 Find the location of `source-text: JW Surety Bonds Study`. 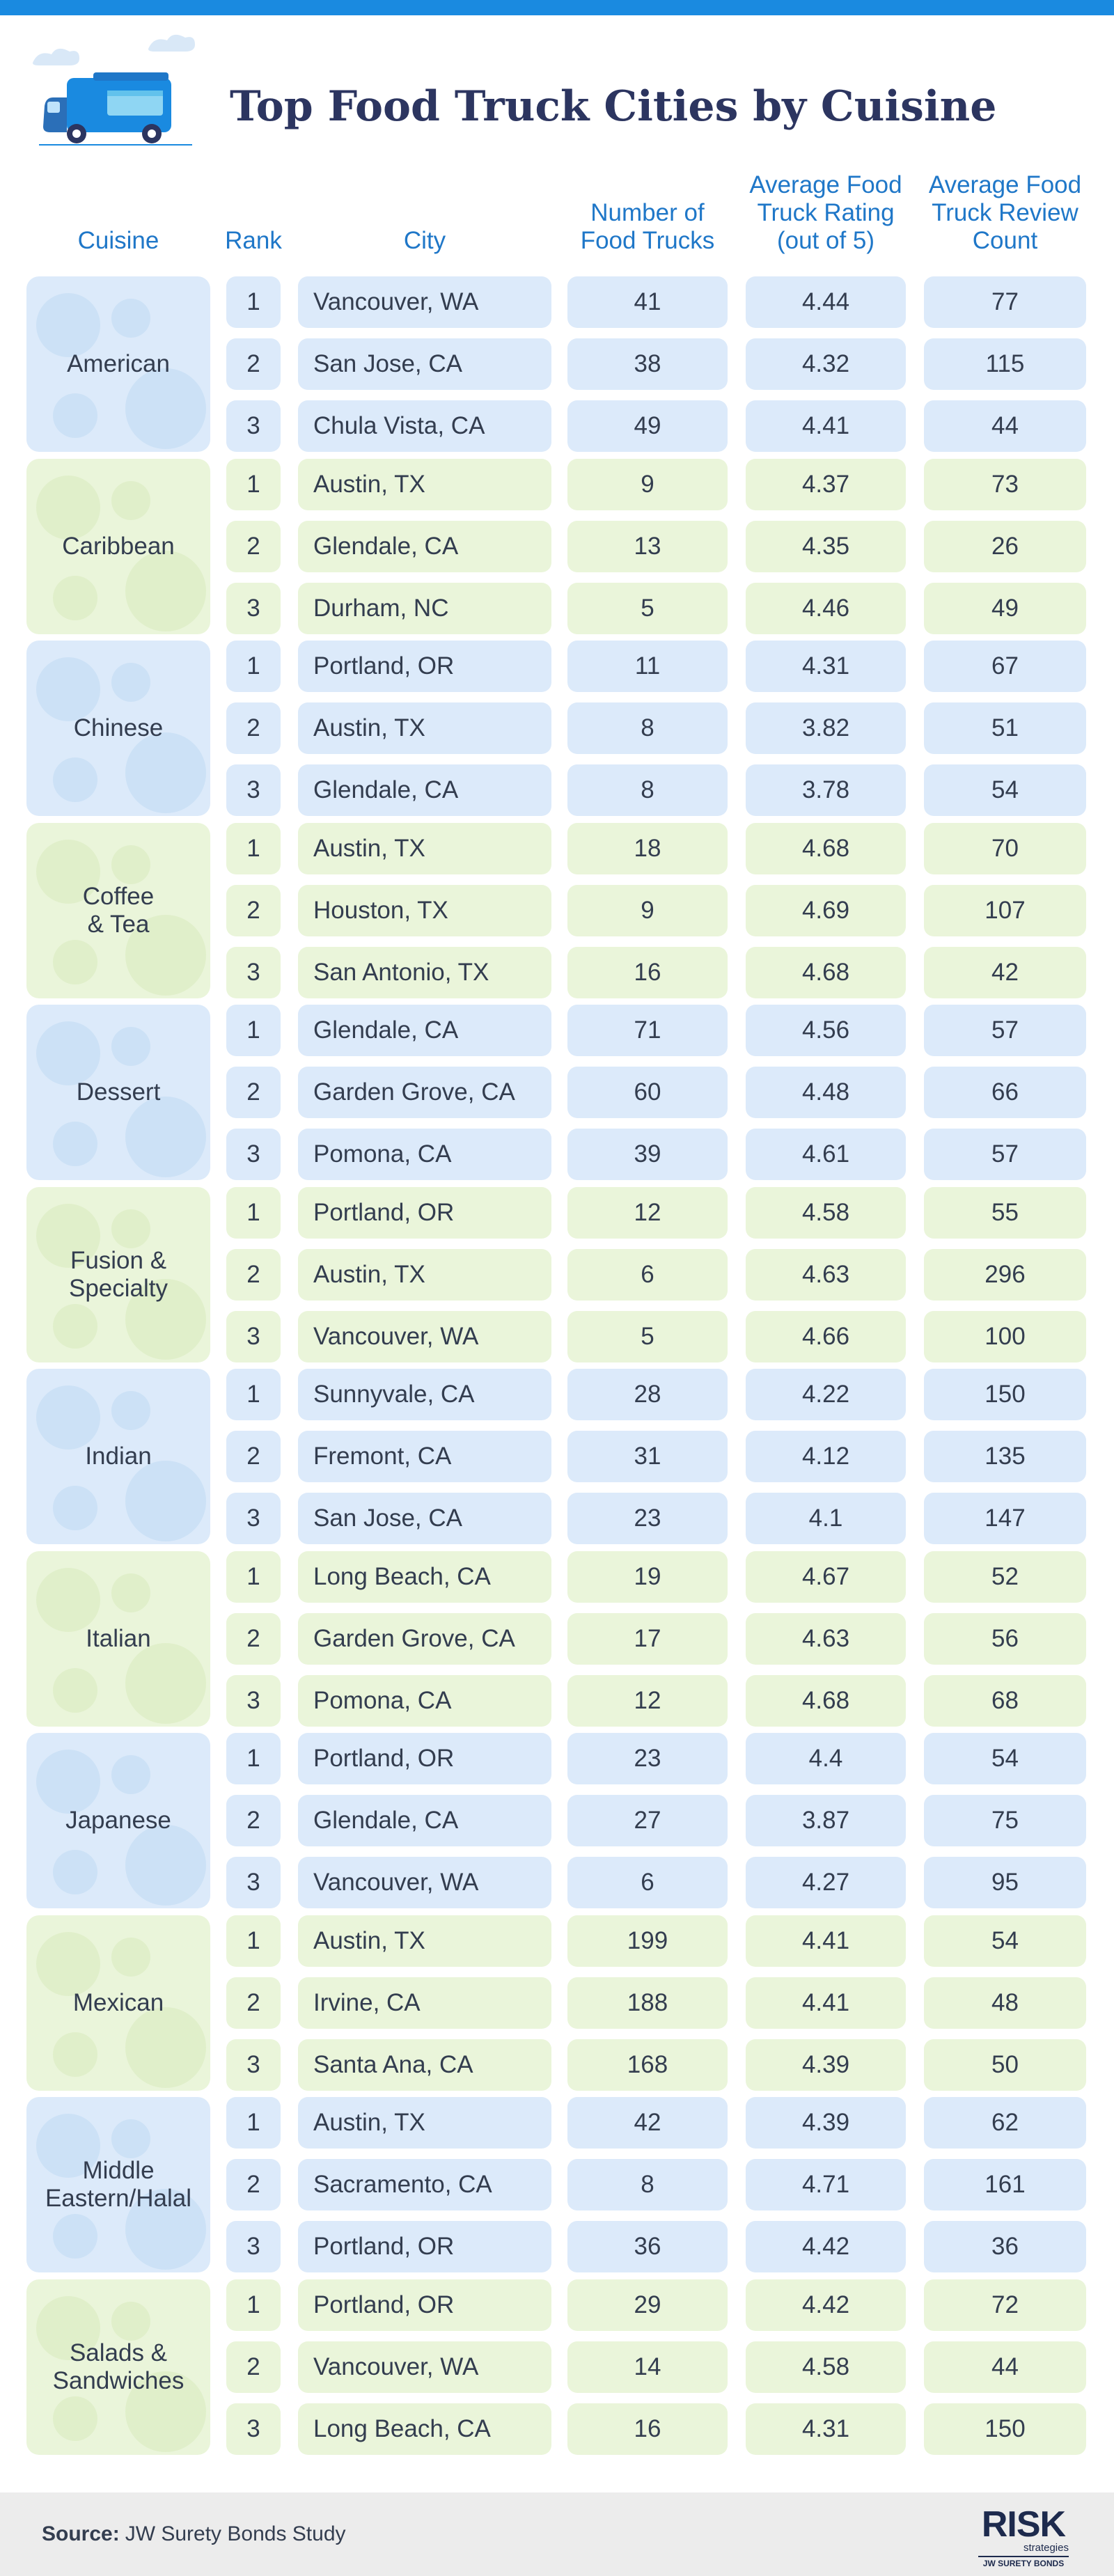

source-text: JW Surety Bonds Study is located at coordinates (236, 2533).